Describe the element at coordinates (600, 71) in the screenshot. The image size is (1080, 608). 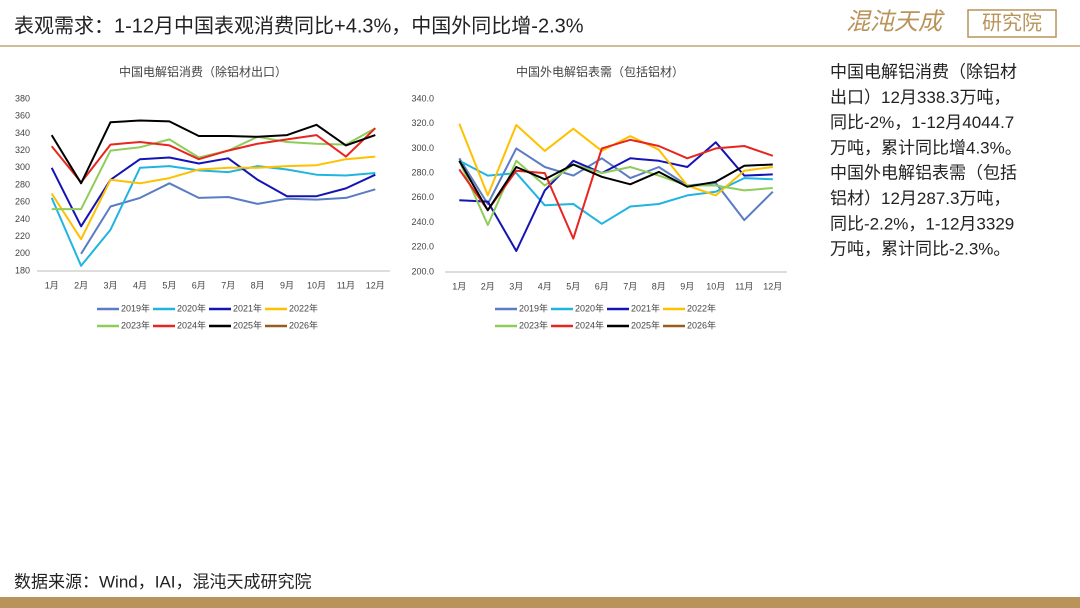
I see `chart-title: 中国外电解铝表需（包括铝材）` at that location.